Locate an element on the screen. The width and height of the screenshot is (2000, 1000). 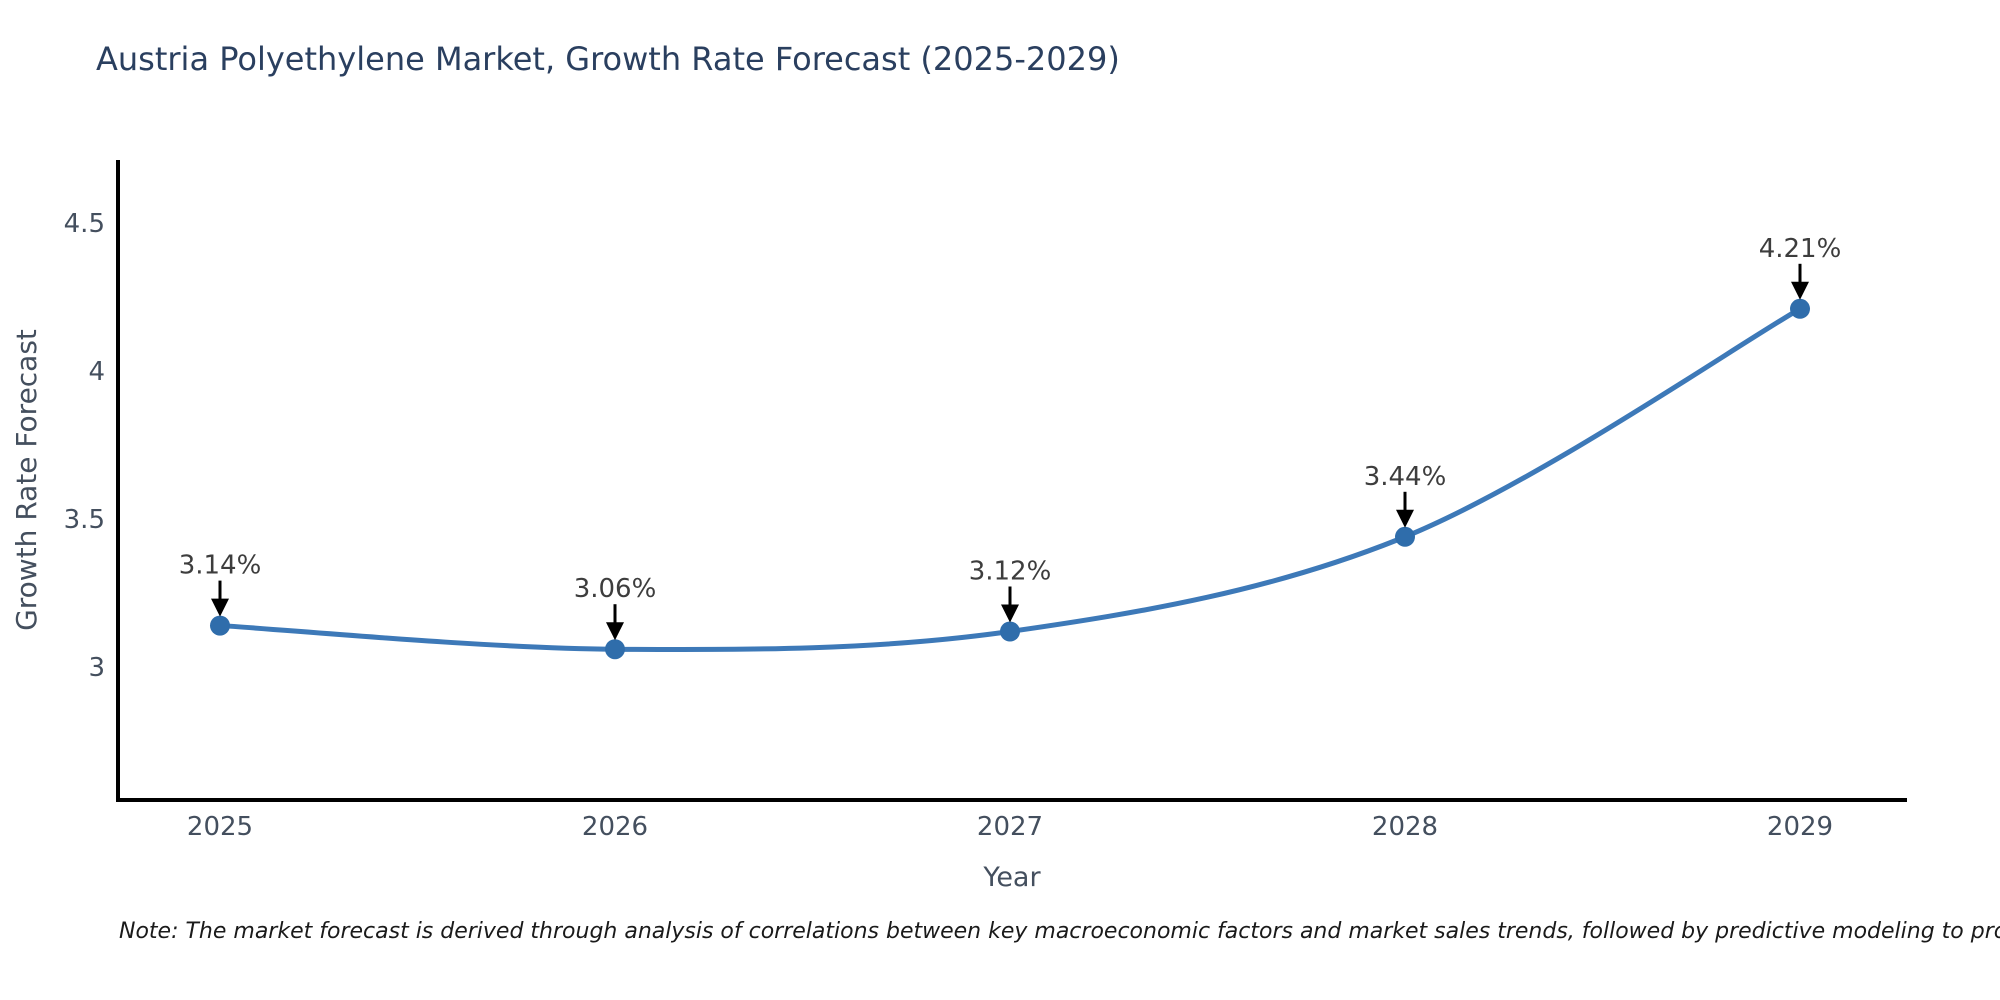
y-axis-title: Growth Rate Forecast is located at coordinates (26, 480).